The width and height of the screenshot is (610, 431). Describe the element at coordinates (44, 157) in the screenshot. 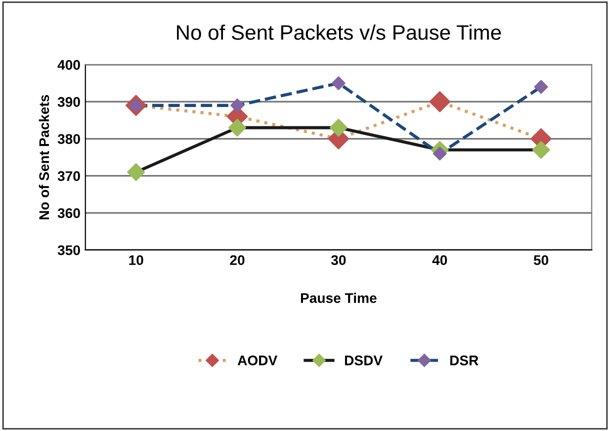

I see `y-axis-title: No of Sent Packets` at that location.